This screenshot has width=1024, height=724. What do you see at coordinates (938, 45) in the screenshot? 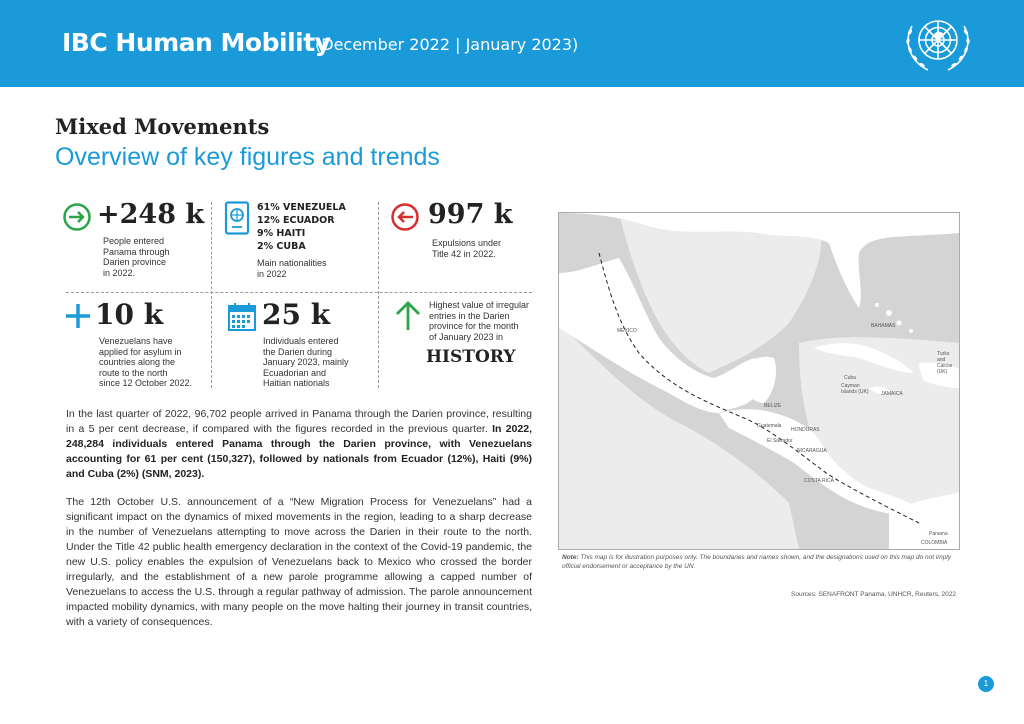
I see `un-emblem-icon` at bounding box center [938, 45].